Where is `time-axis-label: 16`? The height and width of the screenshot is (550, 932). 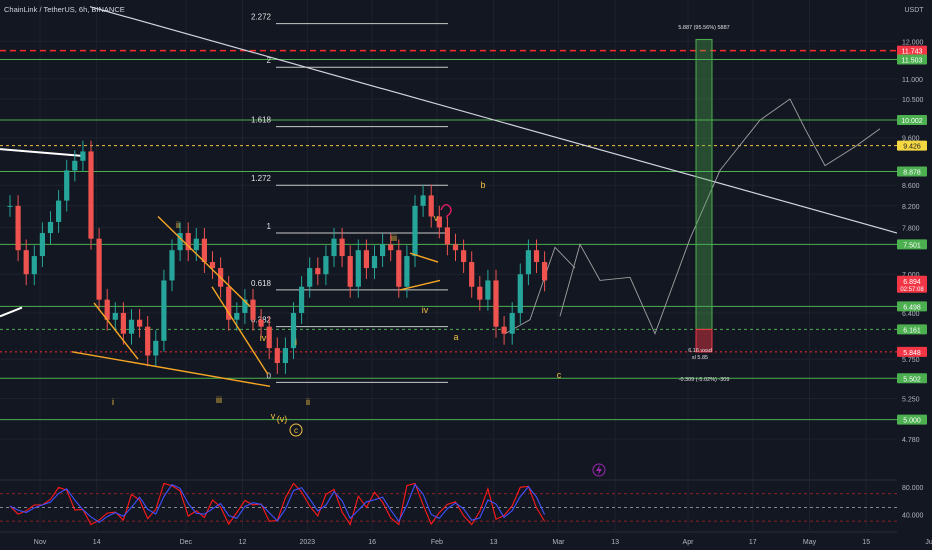
time-axis-label: 16 is located at coordinates (372, 542).